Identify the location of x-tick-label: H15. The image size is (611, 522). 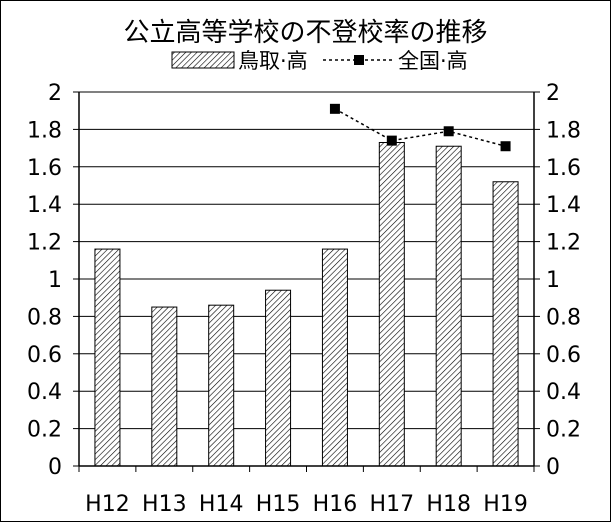
(278, 504).